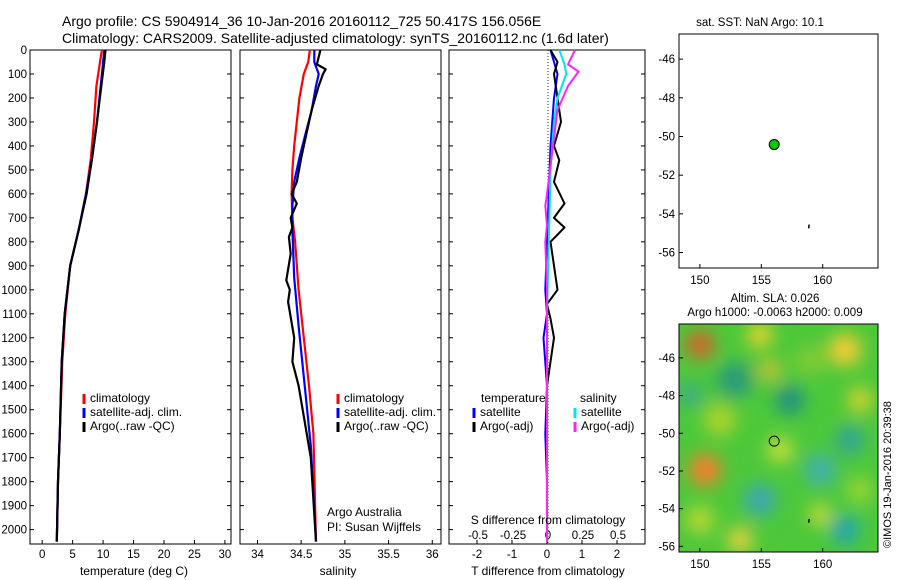 This screenshot has width=900, height=580. Describe the element at coordinates (745, 462) in the screenshot. I see `sla-map-ticks: 150 155 160 -46 -48 -50 -52 -54 -56` at that location.